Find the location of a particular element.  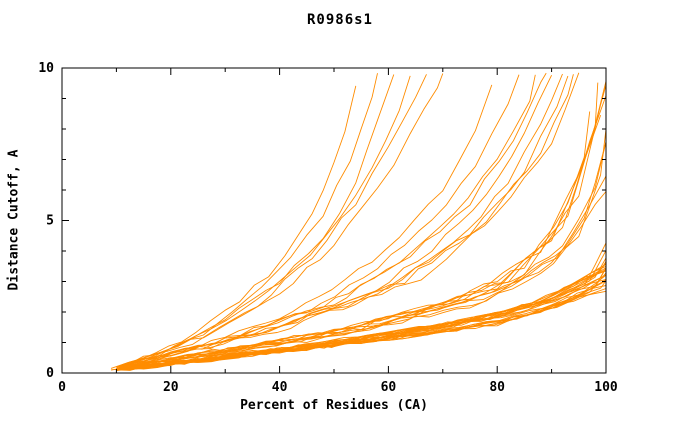

x-tick-label: 100 is located at coordinates (606, 387).